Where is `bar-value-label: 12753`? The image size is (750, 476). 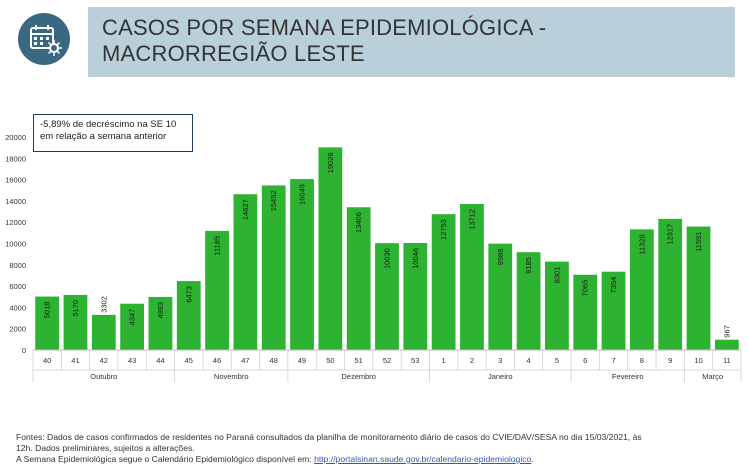 bar-value-label: 12753 is located at coordinates (443, 229).